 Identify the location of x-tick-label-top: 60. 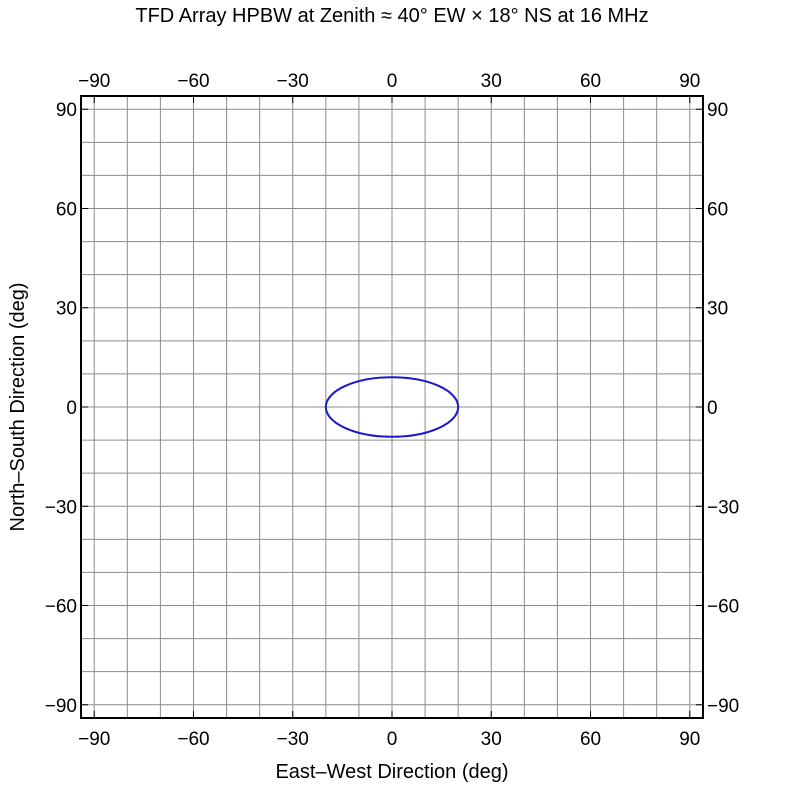
(590, 81).